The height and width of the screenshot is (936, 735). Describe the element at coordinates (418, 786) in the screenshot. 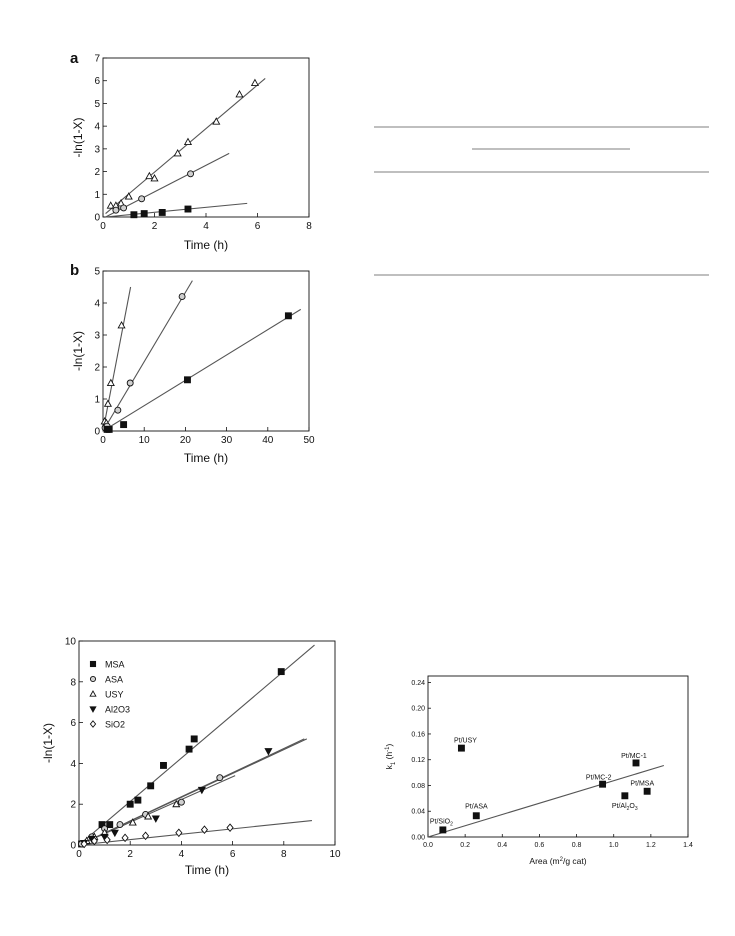

I see `y-tick-label: 0.08` at that location.